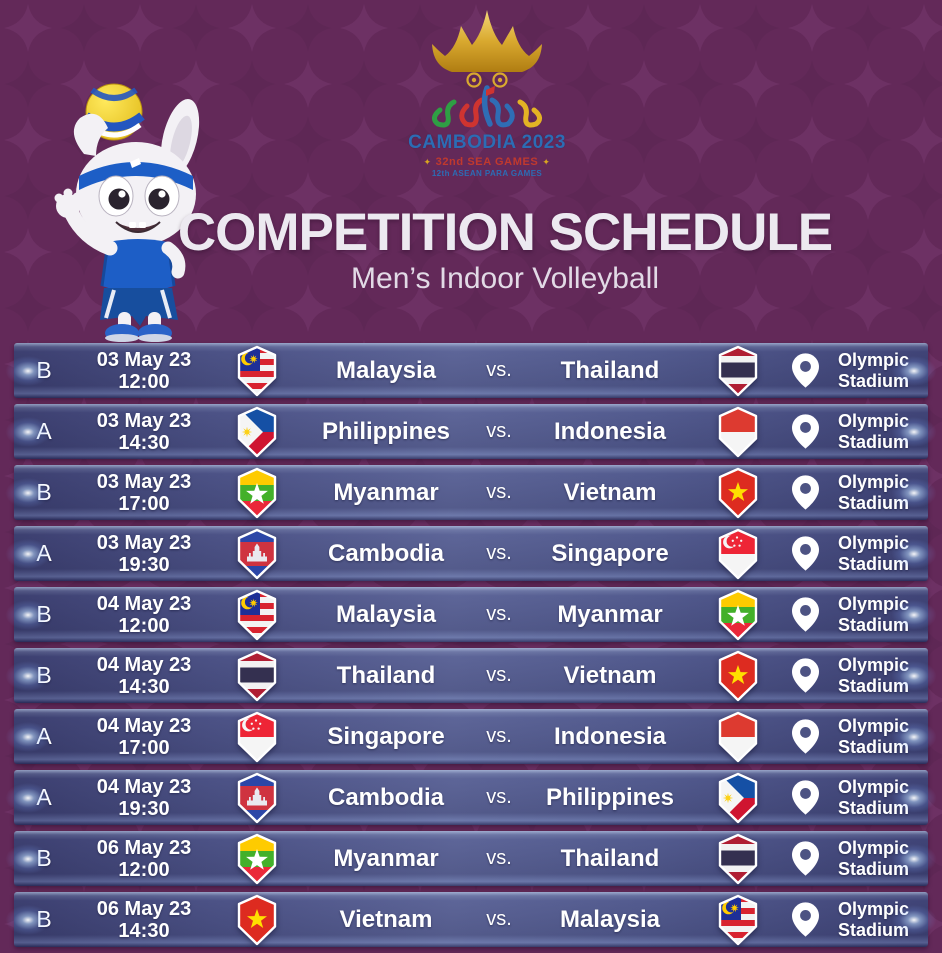 This screenshot has width=942, height=953. What do you see at coordinates (386, 736) in the screenshot?
I see `team1-name: Singapore` at bounding box center [386, 736].